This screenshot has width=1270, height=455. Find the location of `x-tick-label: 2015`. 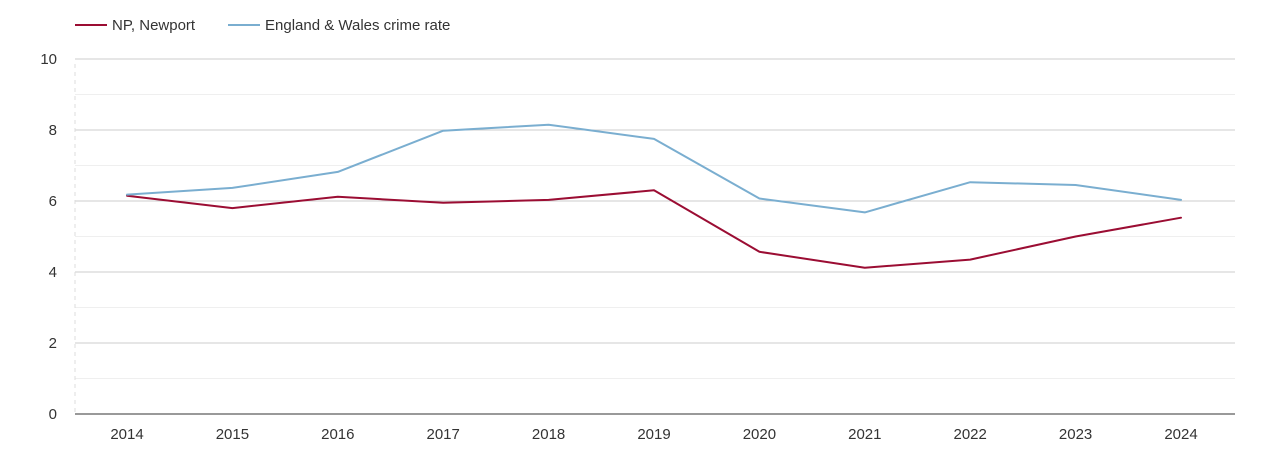

x-tick-label: 2015 is located at coordinates (232, 434).